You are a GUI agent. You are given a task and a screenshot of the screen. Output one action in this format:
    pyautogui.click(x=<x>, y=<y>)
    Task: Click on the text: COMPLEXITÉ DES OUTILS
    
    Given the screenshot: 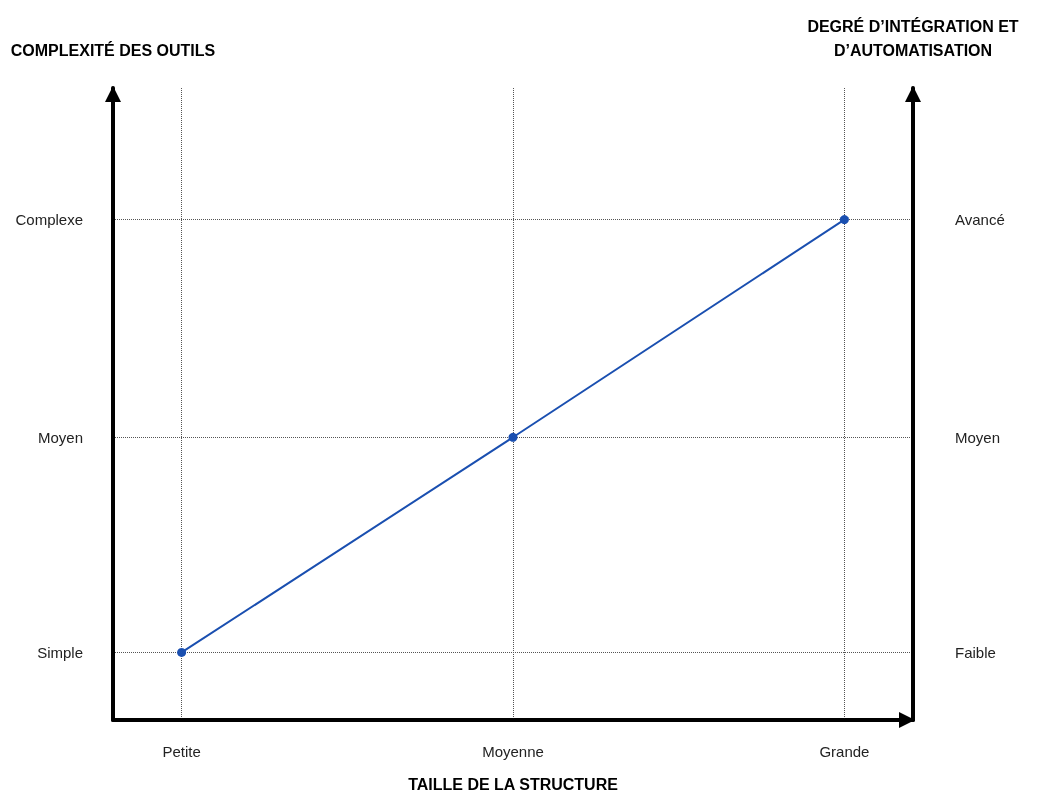 What is the action you would take?
    pyautogui.click(x=113, y=49)
    